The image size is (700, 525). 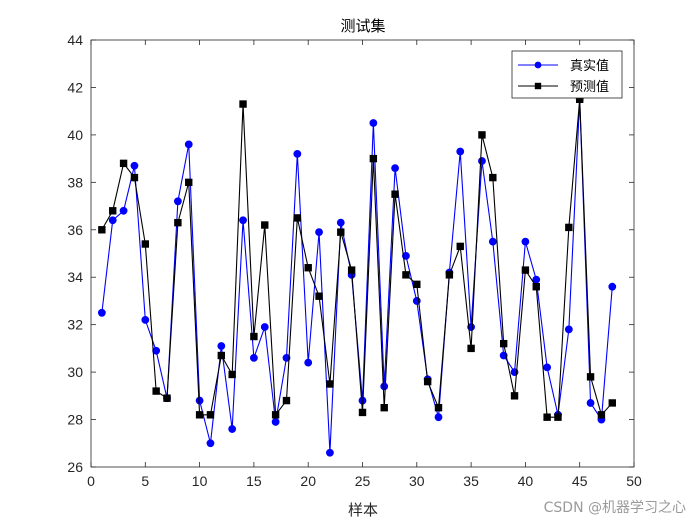 I want to click on x-tick-label: 35, so click(x=471, y=481).